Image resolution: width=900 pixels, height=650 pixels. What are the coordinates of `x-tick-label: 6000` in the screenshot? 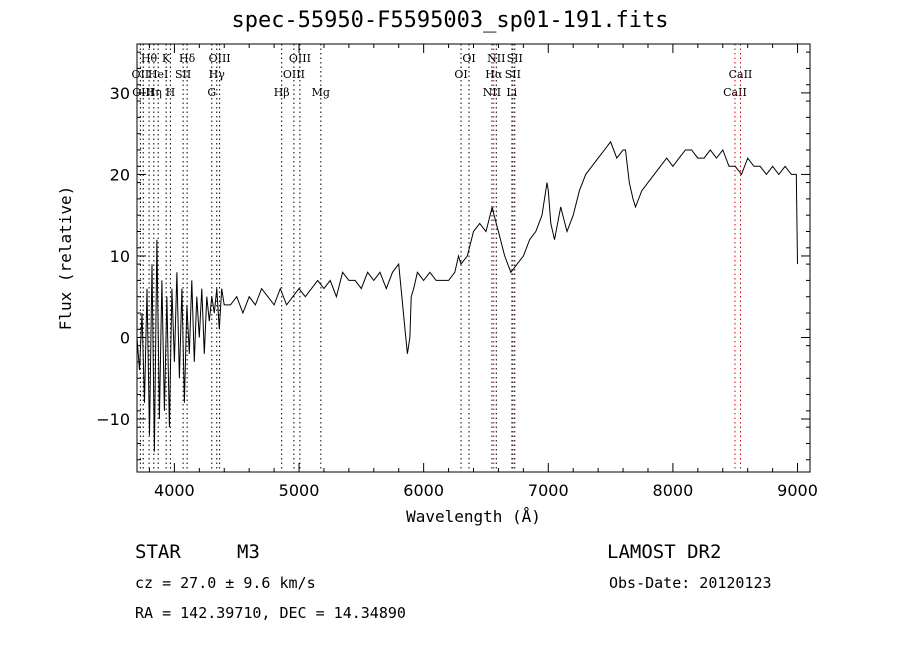 It's located at (423, 490).